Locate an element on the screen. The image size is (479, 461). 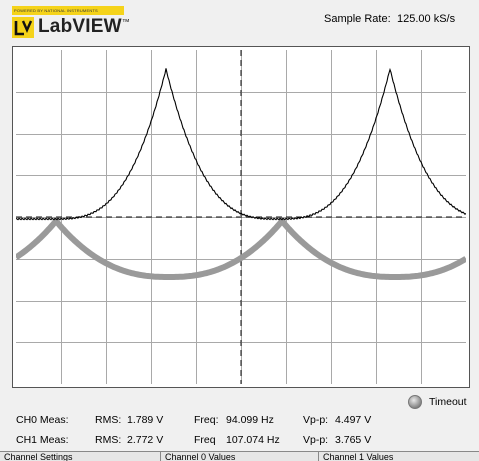
logo-tagline: POWERED BY NATIONAL INSTRUMENTS is located at coordinates (56, 10).